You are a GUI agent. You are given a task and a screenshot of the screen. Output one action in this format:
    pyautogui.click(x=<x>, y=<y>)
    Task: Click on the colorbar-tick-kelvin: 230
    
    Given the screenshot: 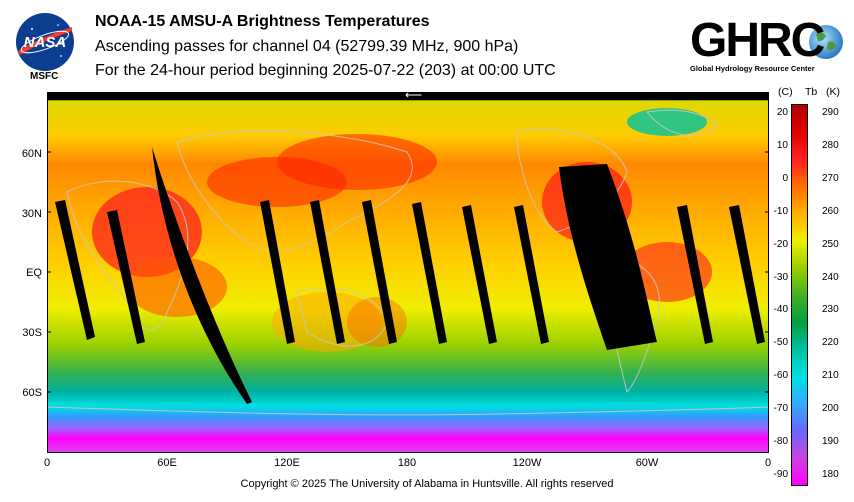 What is the action you would take?
    pyautogui.click(x=830, y=310)
    